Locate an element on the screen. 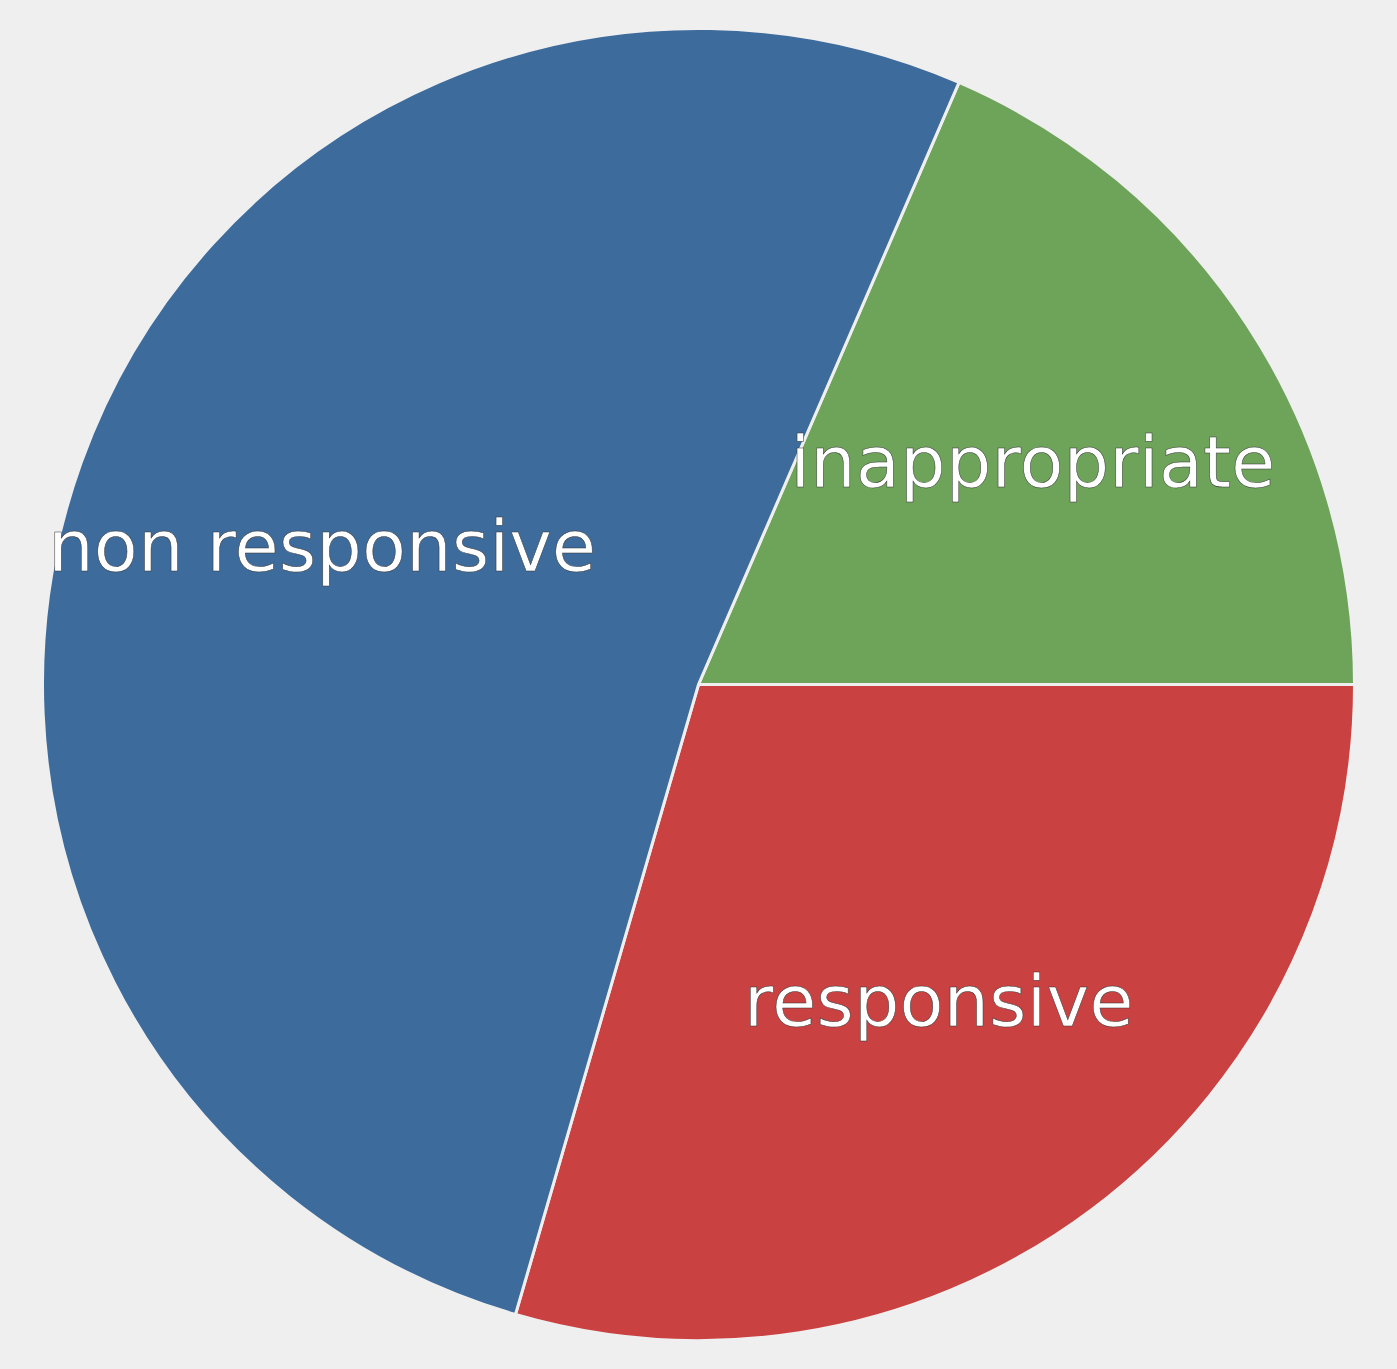  slice-label: responsive is located at coordinates (938, 1001).